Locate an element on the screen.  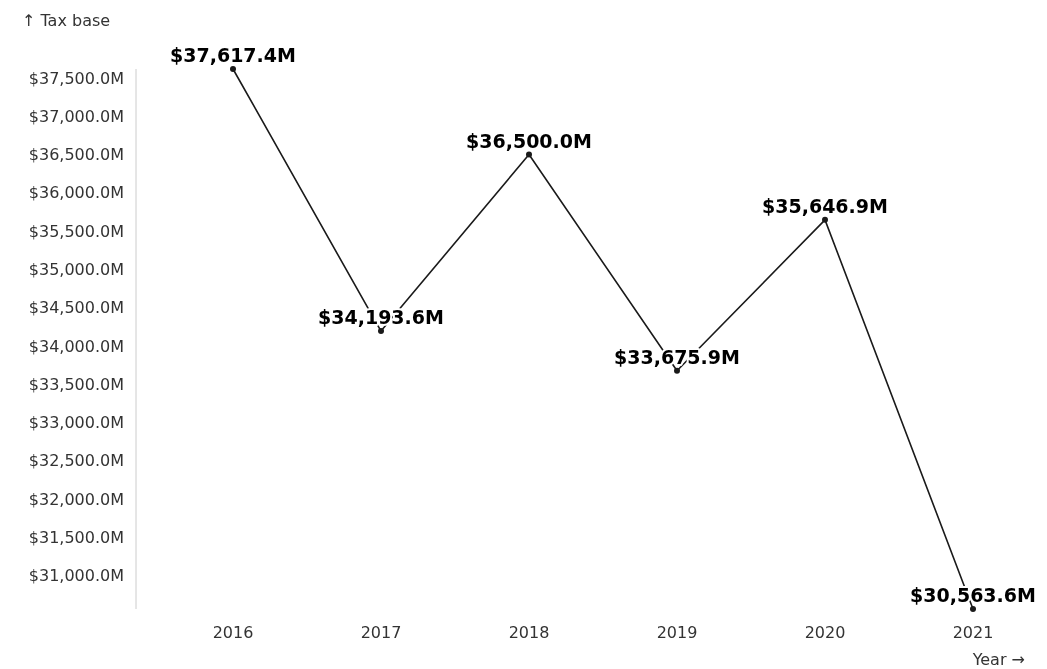
x-tick-label: 2019 is located at coordinates (677, 632).